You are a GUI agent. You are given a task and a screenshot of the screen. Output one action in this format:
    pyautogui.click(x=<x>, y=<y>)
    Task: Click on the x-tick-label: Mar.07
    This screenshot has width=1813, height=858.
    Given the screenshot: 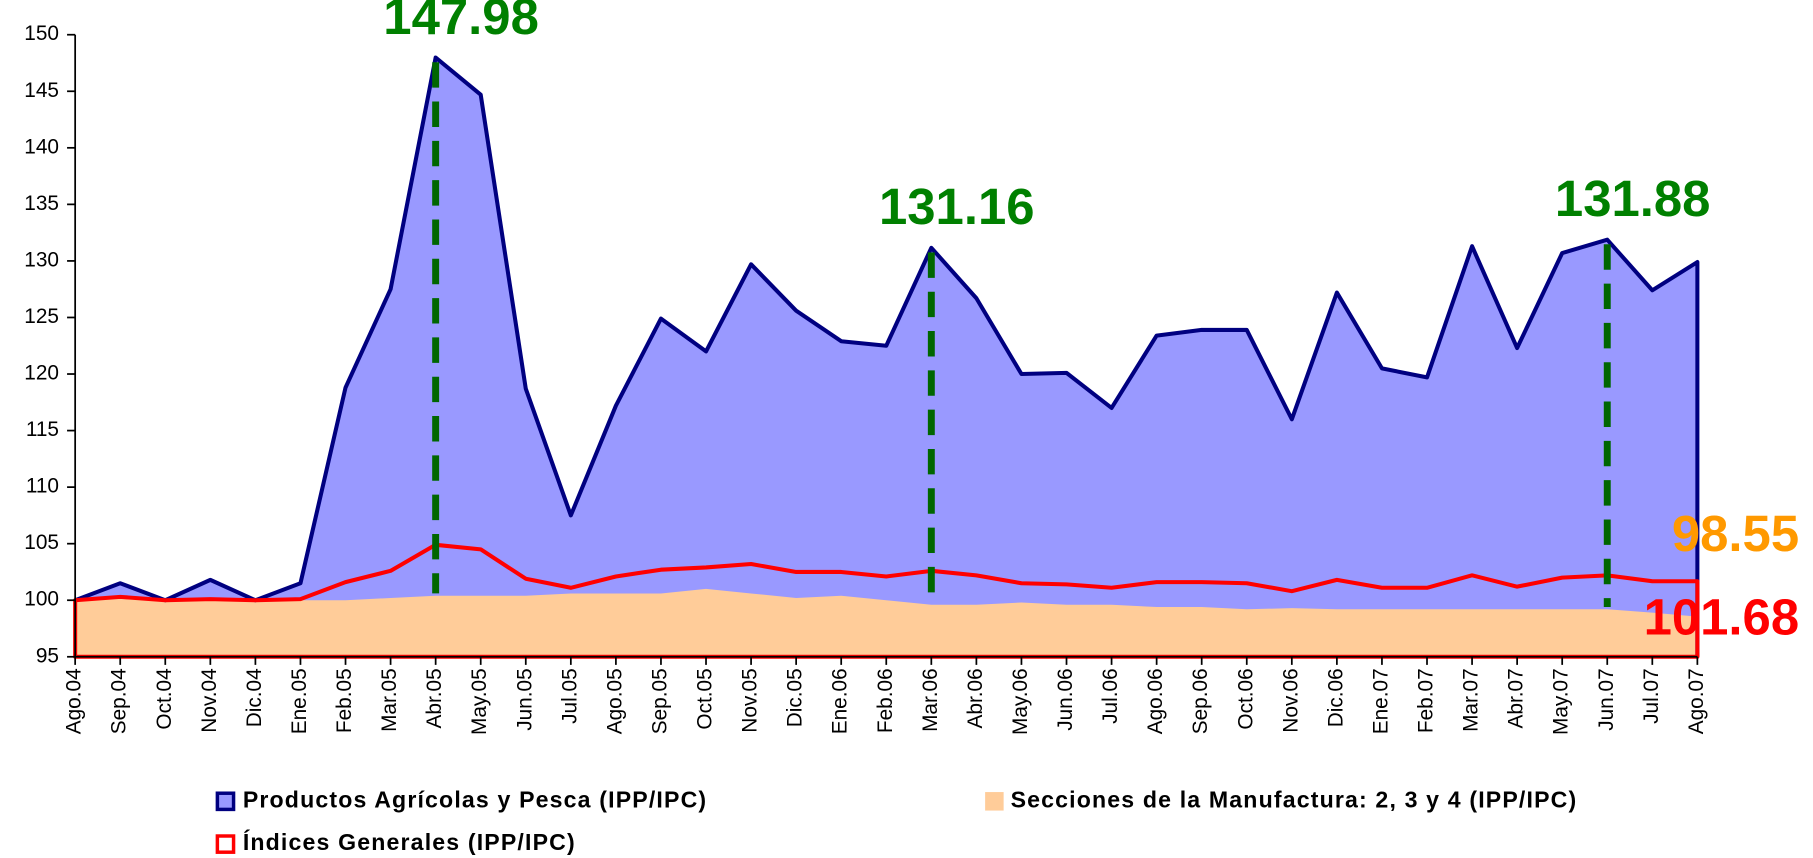 What is the action you would take?
    pyautogui.click(x=1471, y=700)
    